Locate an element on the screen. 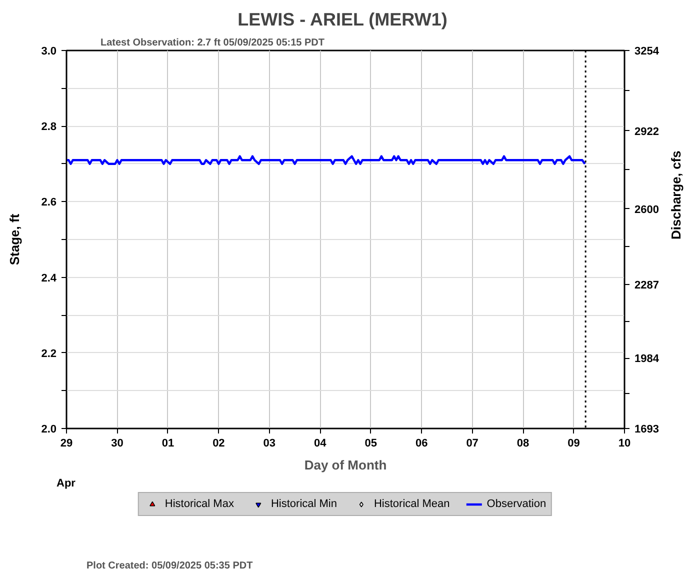  x-tick-label: 08 is located at coordinates (523, 444).